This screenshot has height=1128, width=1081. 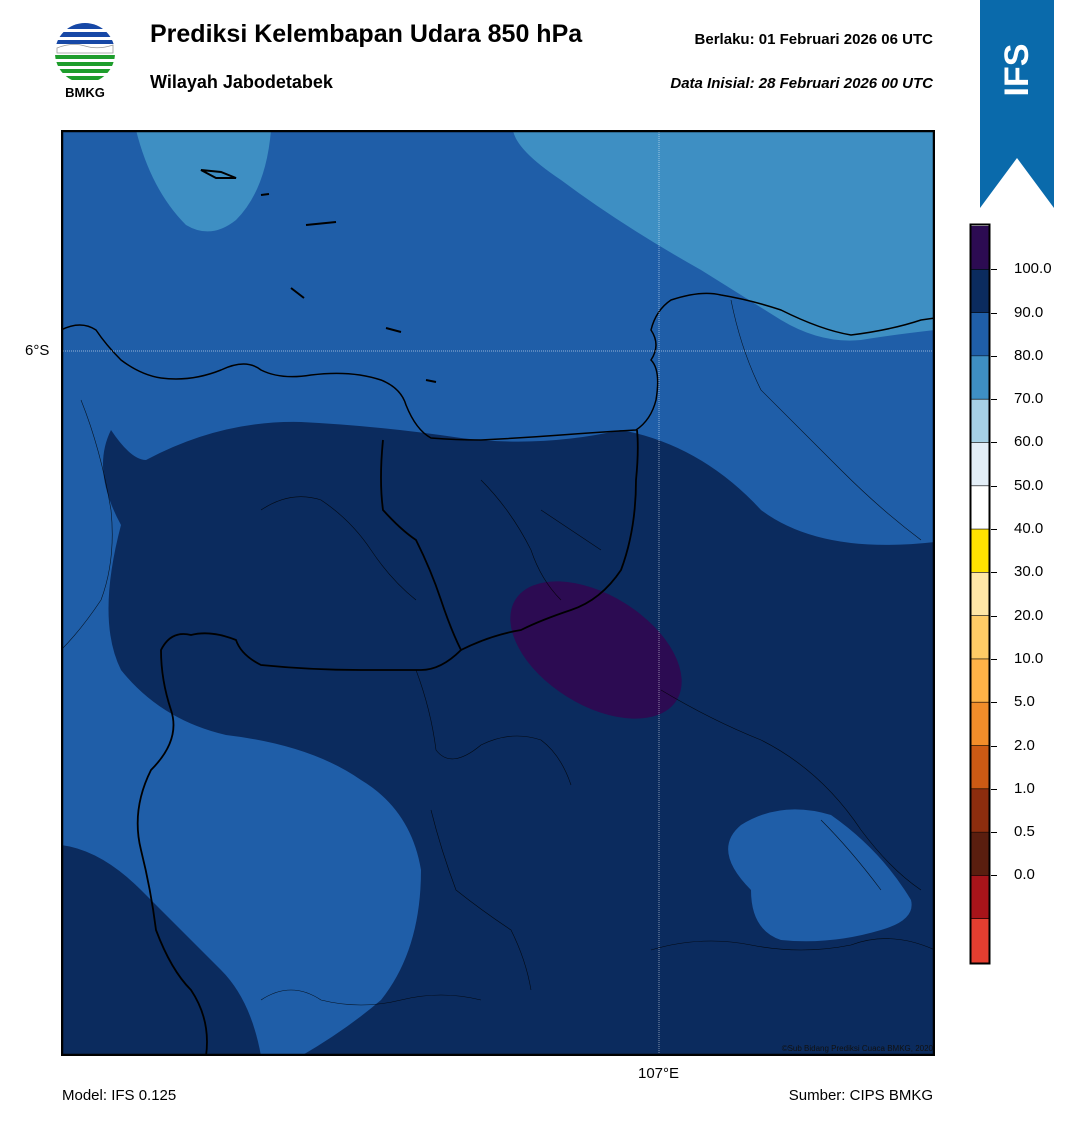 I want to click on colorbar, so click(x=980, y=594).